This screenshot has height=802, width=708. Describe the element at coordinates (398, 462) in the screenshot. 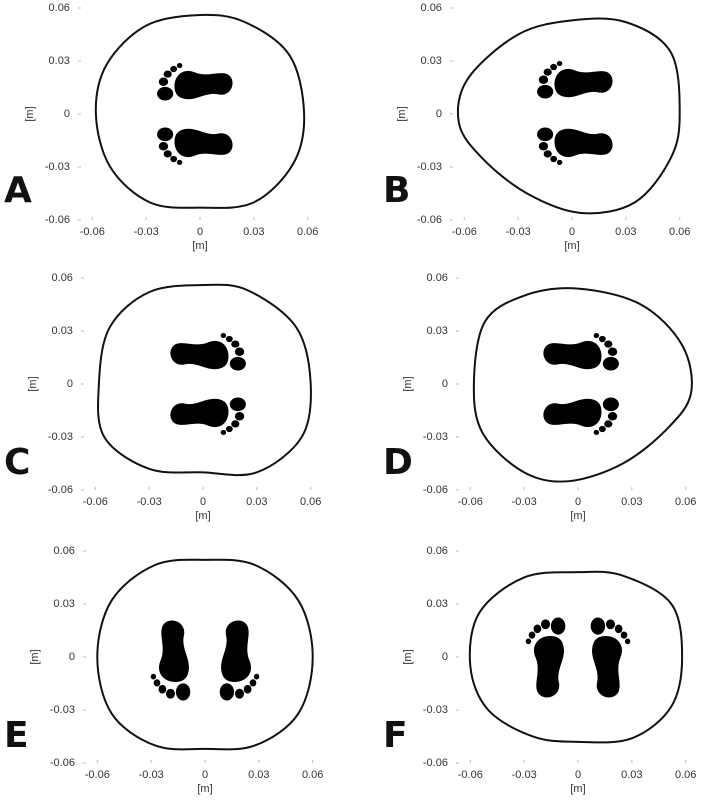

I see `panel-letter: D` at that location.